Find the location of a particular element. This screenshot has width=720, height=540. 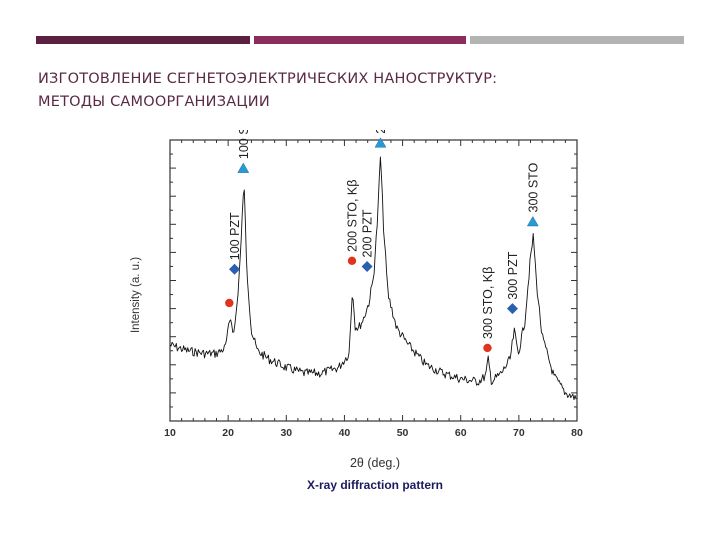

peak-label: 300 STO is located at coordinates (533, 187).